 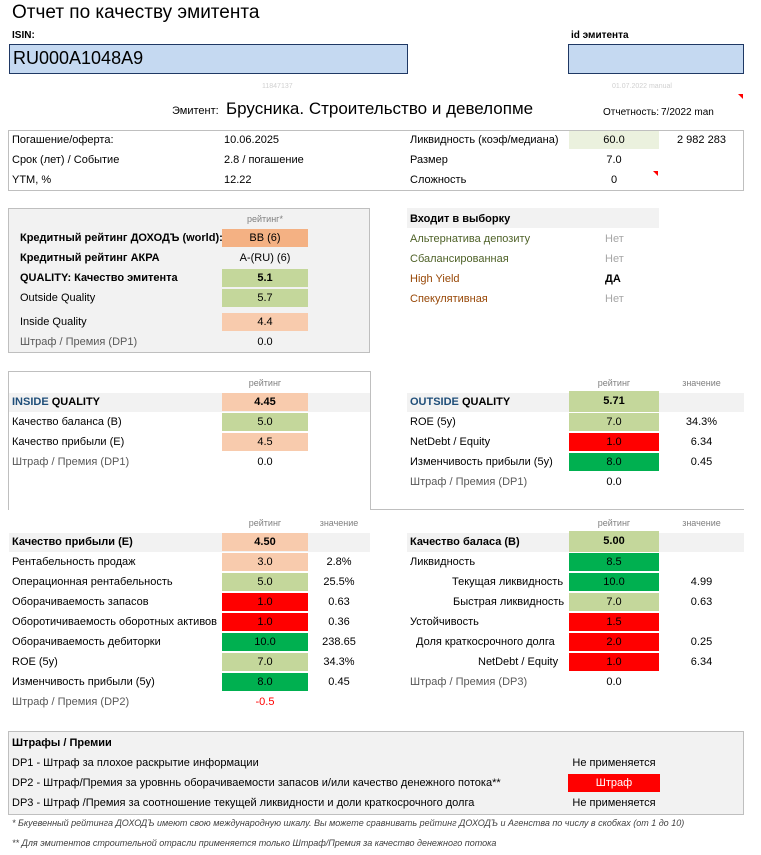 What do you see at coordinates (508, 582) in the screenshot?
I see `balance-row-label: Текущая ликвидность` at bounding box center [508, 582].